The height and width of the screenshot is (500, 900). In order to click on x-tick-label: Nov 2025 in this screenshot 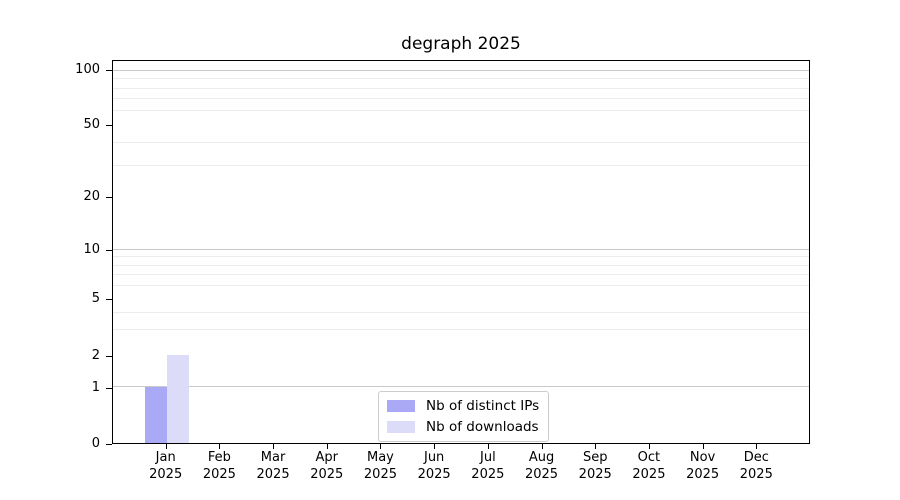, I will do `click(703, 466)`.